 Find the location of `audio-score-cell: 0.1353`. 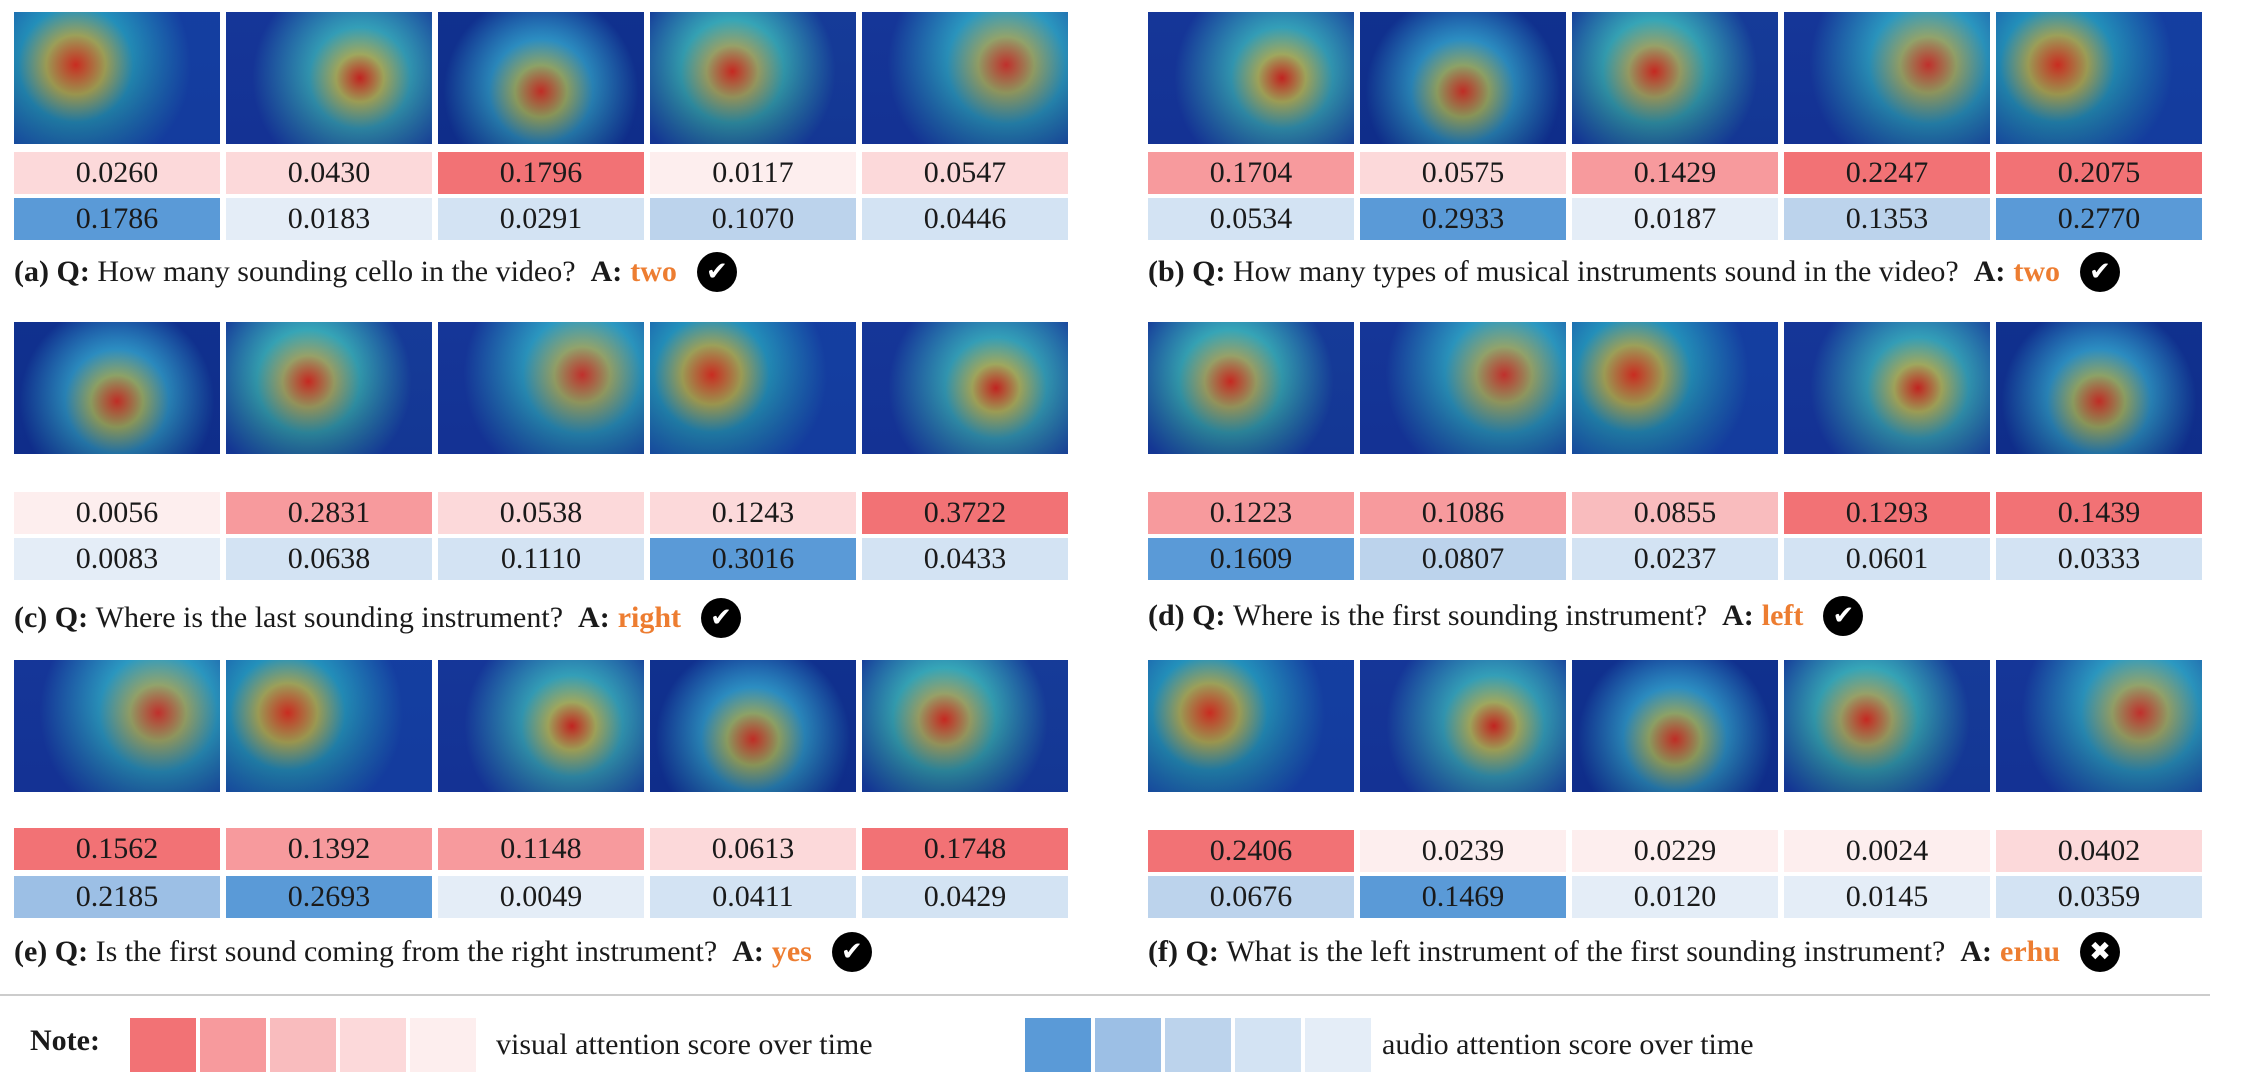

audio-score-cell: 0.1353 is located at coordinates (1887, 219).